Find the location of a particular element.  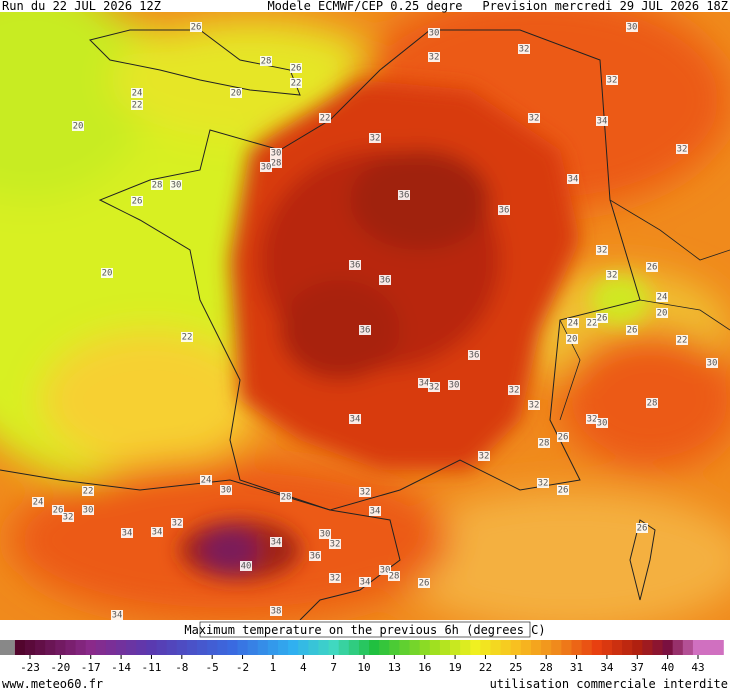

tick-label: -14 is located at coordinates (121, 667).